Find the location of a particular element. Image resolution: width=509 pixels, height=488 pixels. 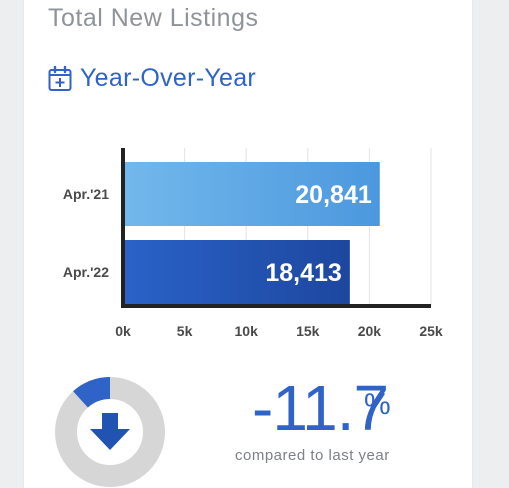

bar-value-label: 20,841 is located at coordinates (333, 195).